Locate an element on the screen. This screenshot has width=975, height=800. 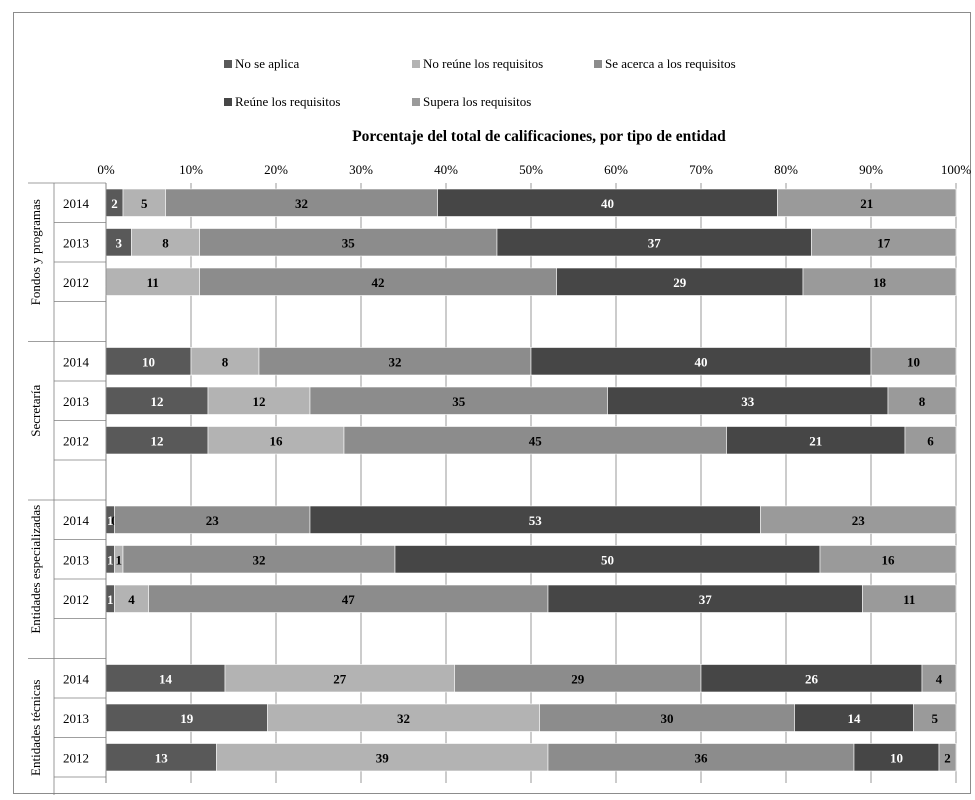
legend-label: Se acerca a los requisitos is located at coordinates (670, 63).